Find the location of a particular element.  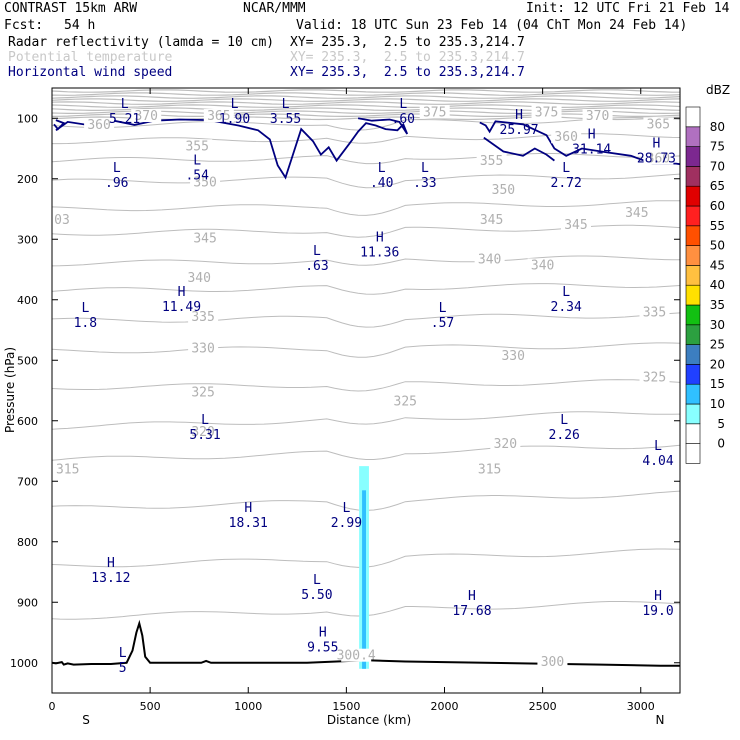

y-tick-label: 500 is located at coordinates (27, 360).